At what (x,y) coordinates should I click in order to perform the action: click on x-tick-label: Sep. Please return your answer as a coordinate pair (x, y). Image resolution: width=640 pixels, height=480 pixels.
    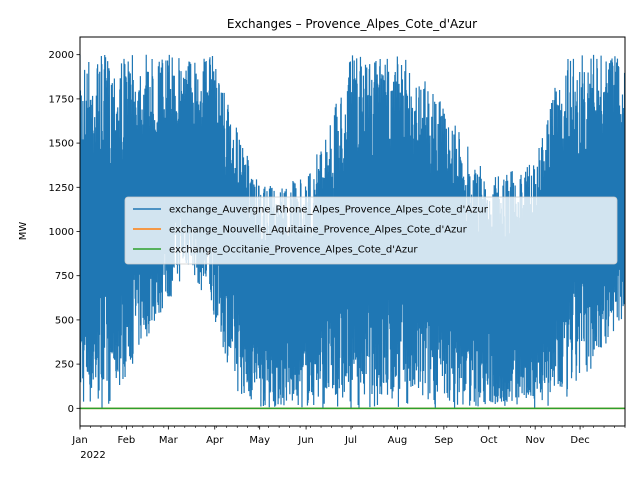
    Looking at the image, I should click on (443, 440).